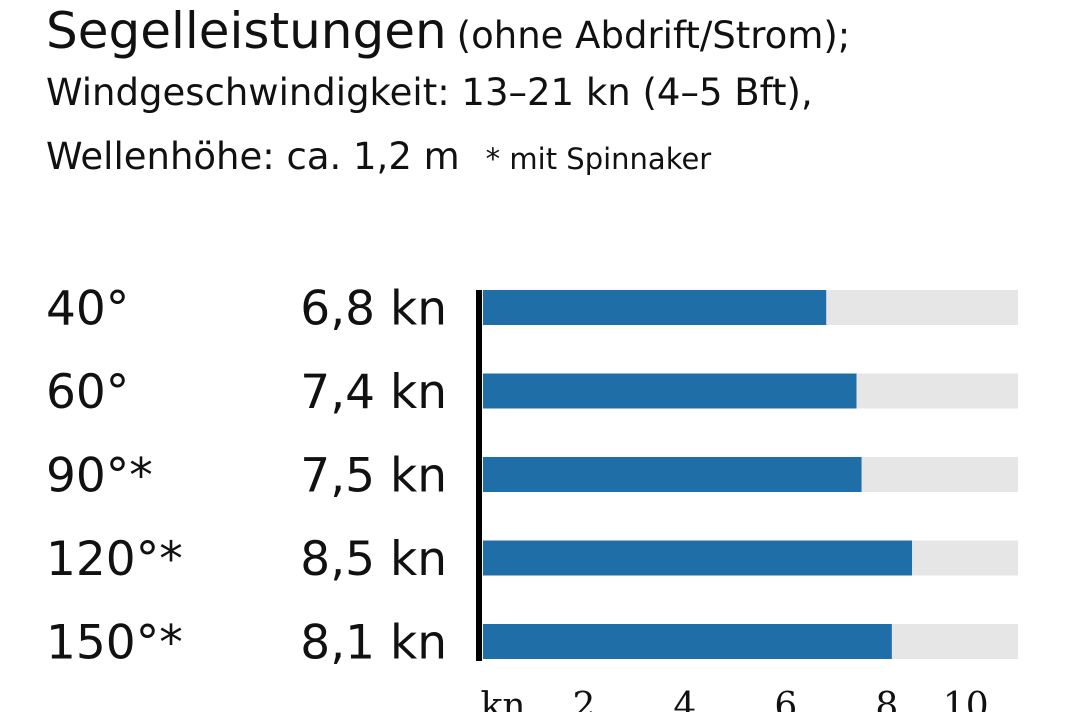 This screenshot has width=1068, height=712. Describe the element at coordinates (114, 643) in the screenshot. I see `category-label: 150°*` at that location.